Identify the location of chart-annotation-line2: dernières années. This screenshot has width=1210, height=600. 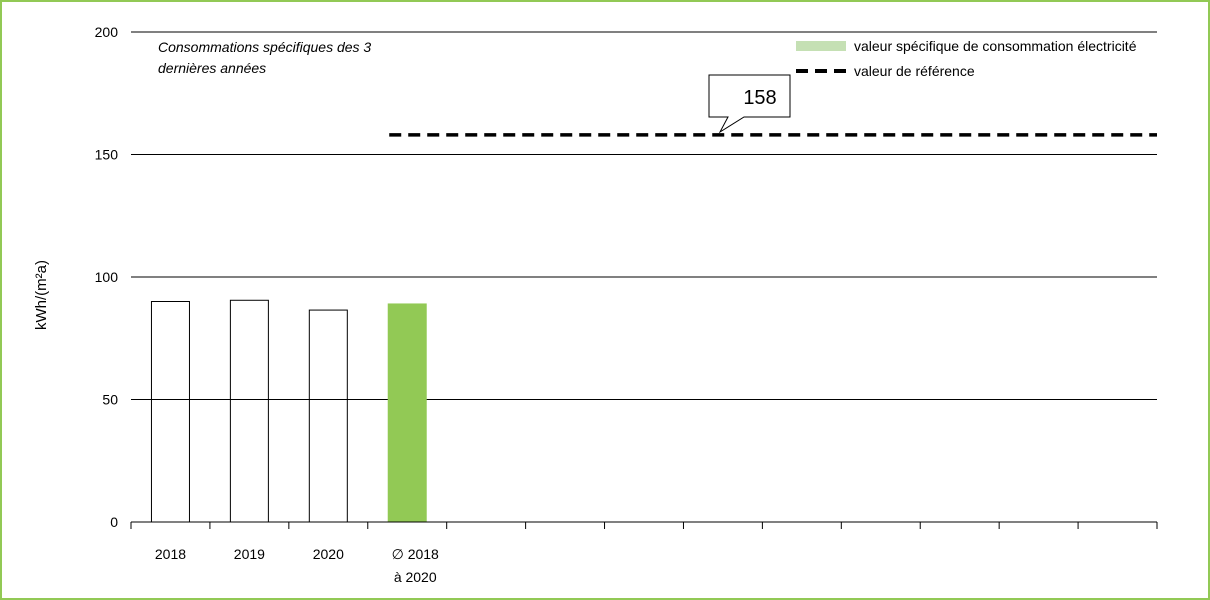
(212, 68).